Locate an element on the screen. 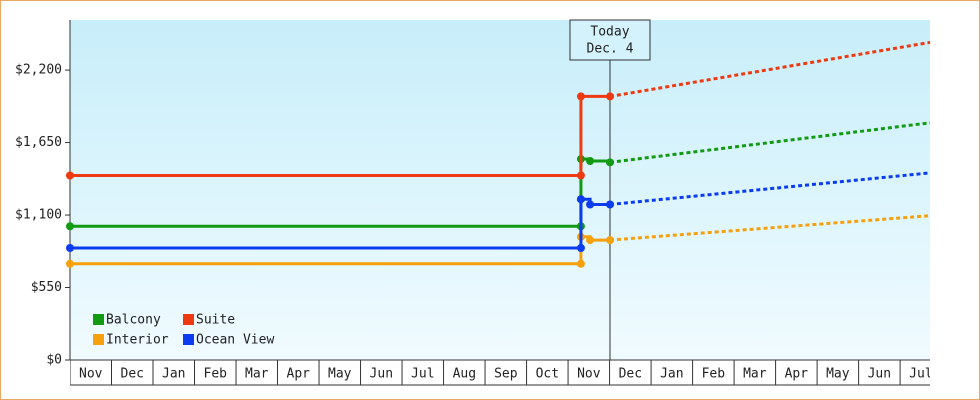 The width and height of the screenshot is (980, 400). legend-label: Interior is located at coordinates (137, 340).